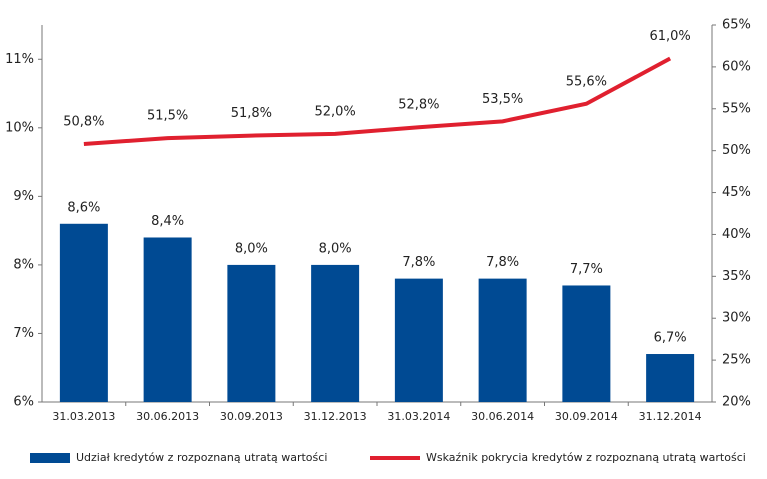 The width and height of the screenshot is (767, 479). I want to click on x-tick-label: 31.03.2014, so click(418, 416).